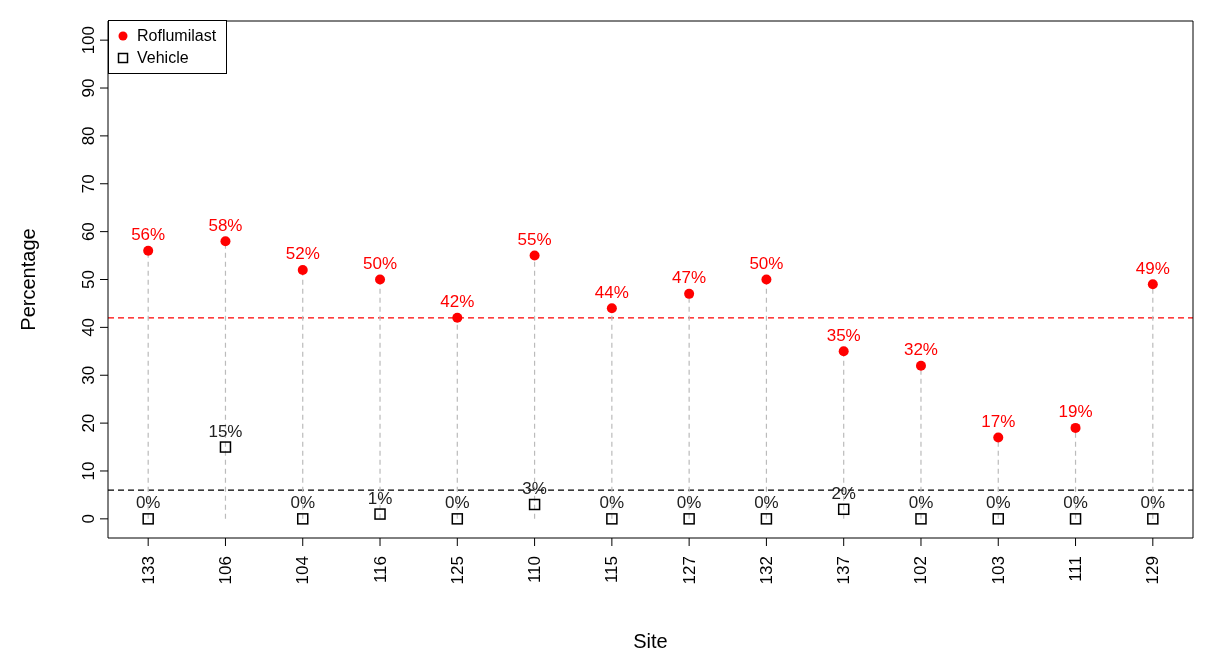 The height and width of the screenshot is (668, 1210). Describe the element at coordinates (302, 254) in the screenshot. I see `data-label: 52%` at that location.